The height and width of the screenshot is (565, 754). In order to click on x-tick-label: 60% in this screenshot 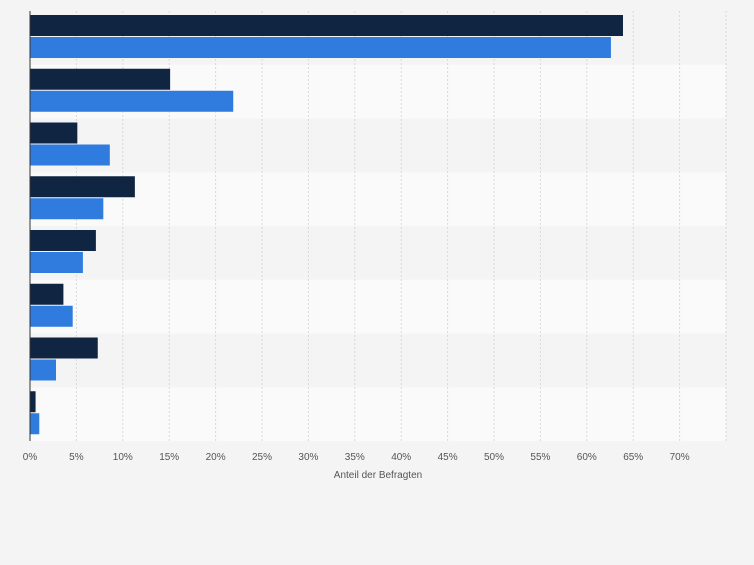, I will do `click(587, 457)`.